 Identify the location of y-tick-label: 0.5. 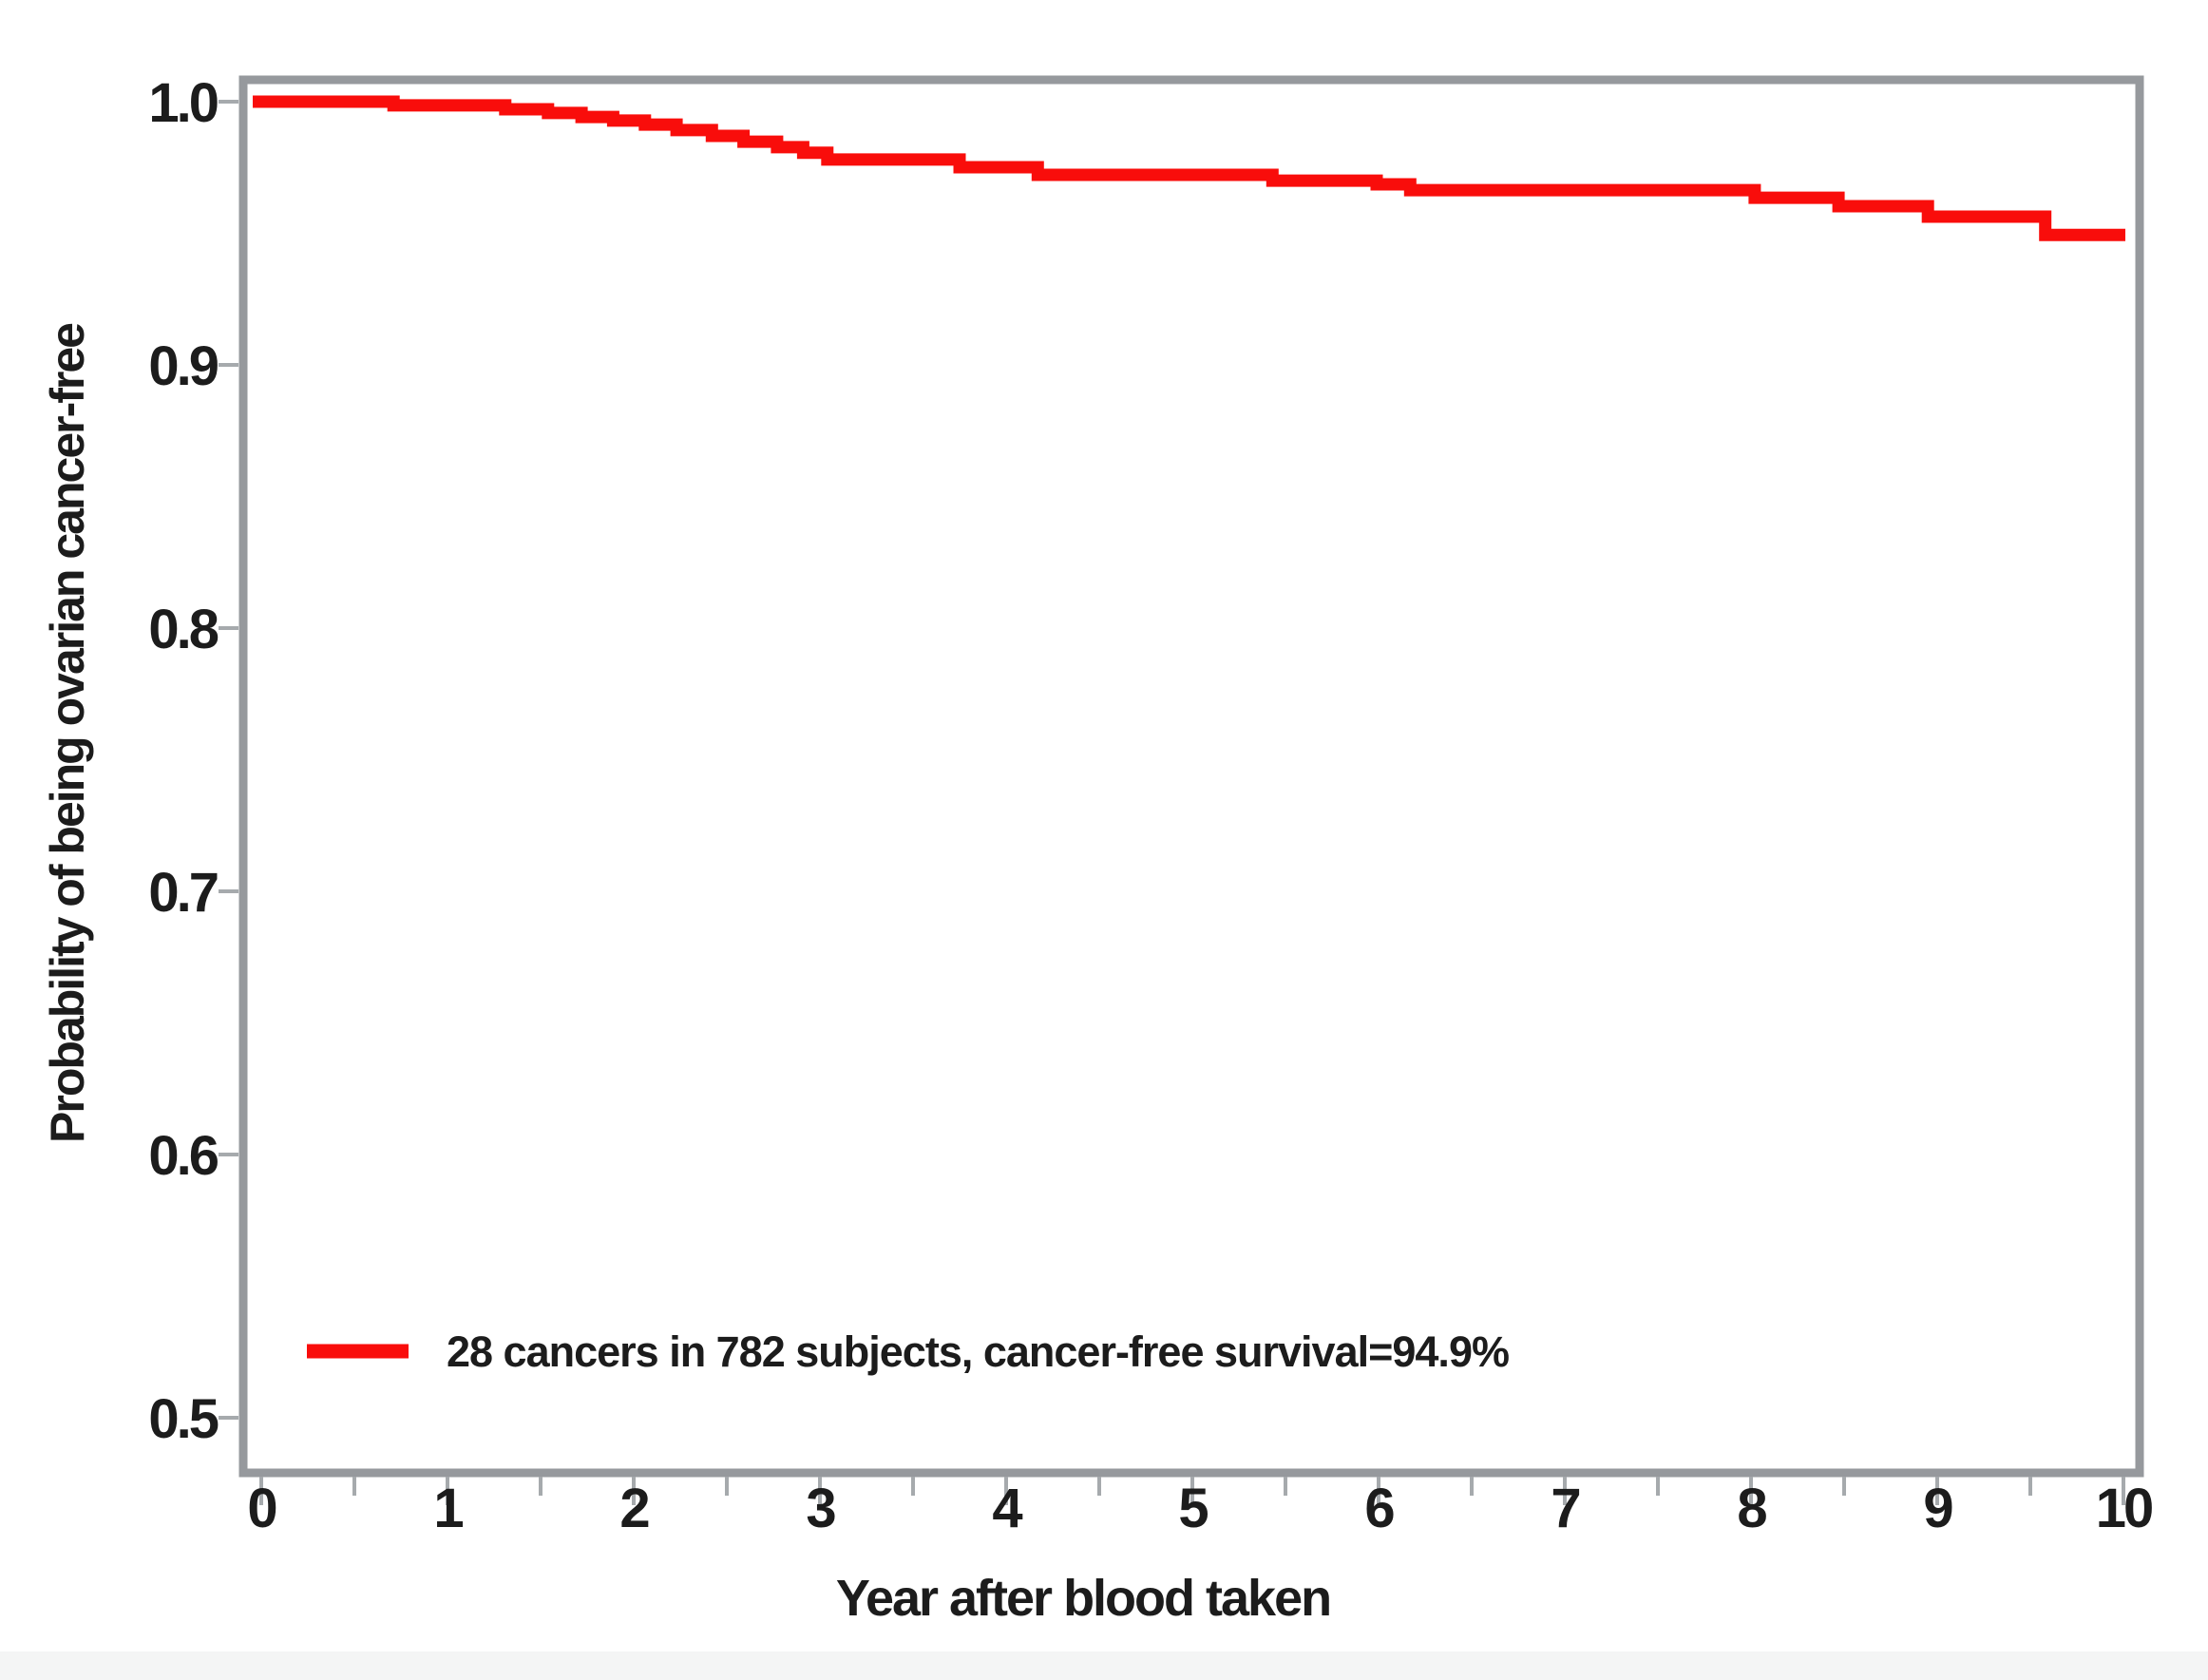
(183, 1419).